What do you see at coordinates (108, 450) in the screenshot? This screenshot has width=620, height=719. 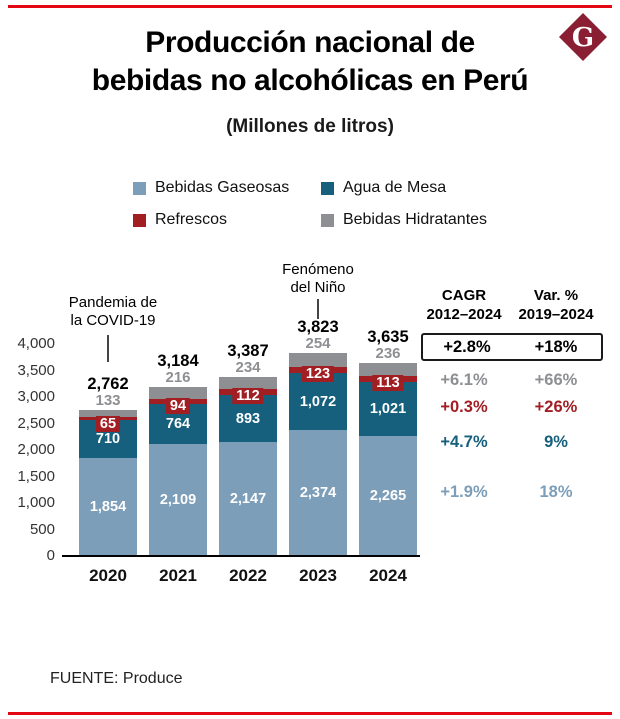 I see `bar-2020: 1,854 710 65 133 2,762` at bounding box center [108, 450].